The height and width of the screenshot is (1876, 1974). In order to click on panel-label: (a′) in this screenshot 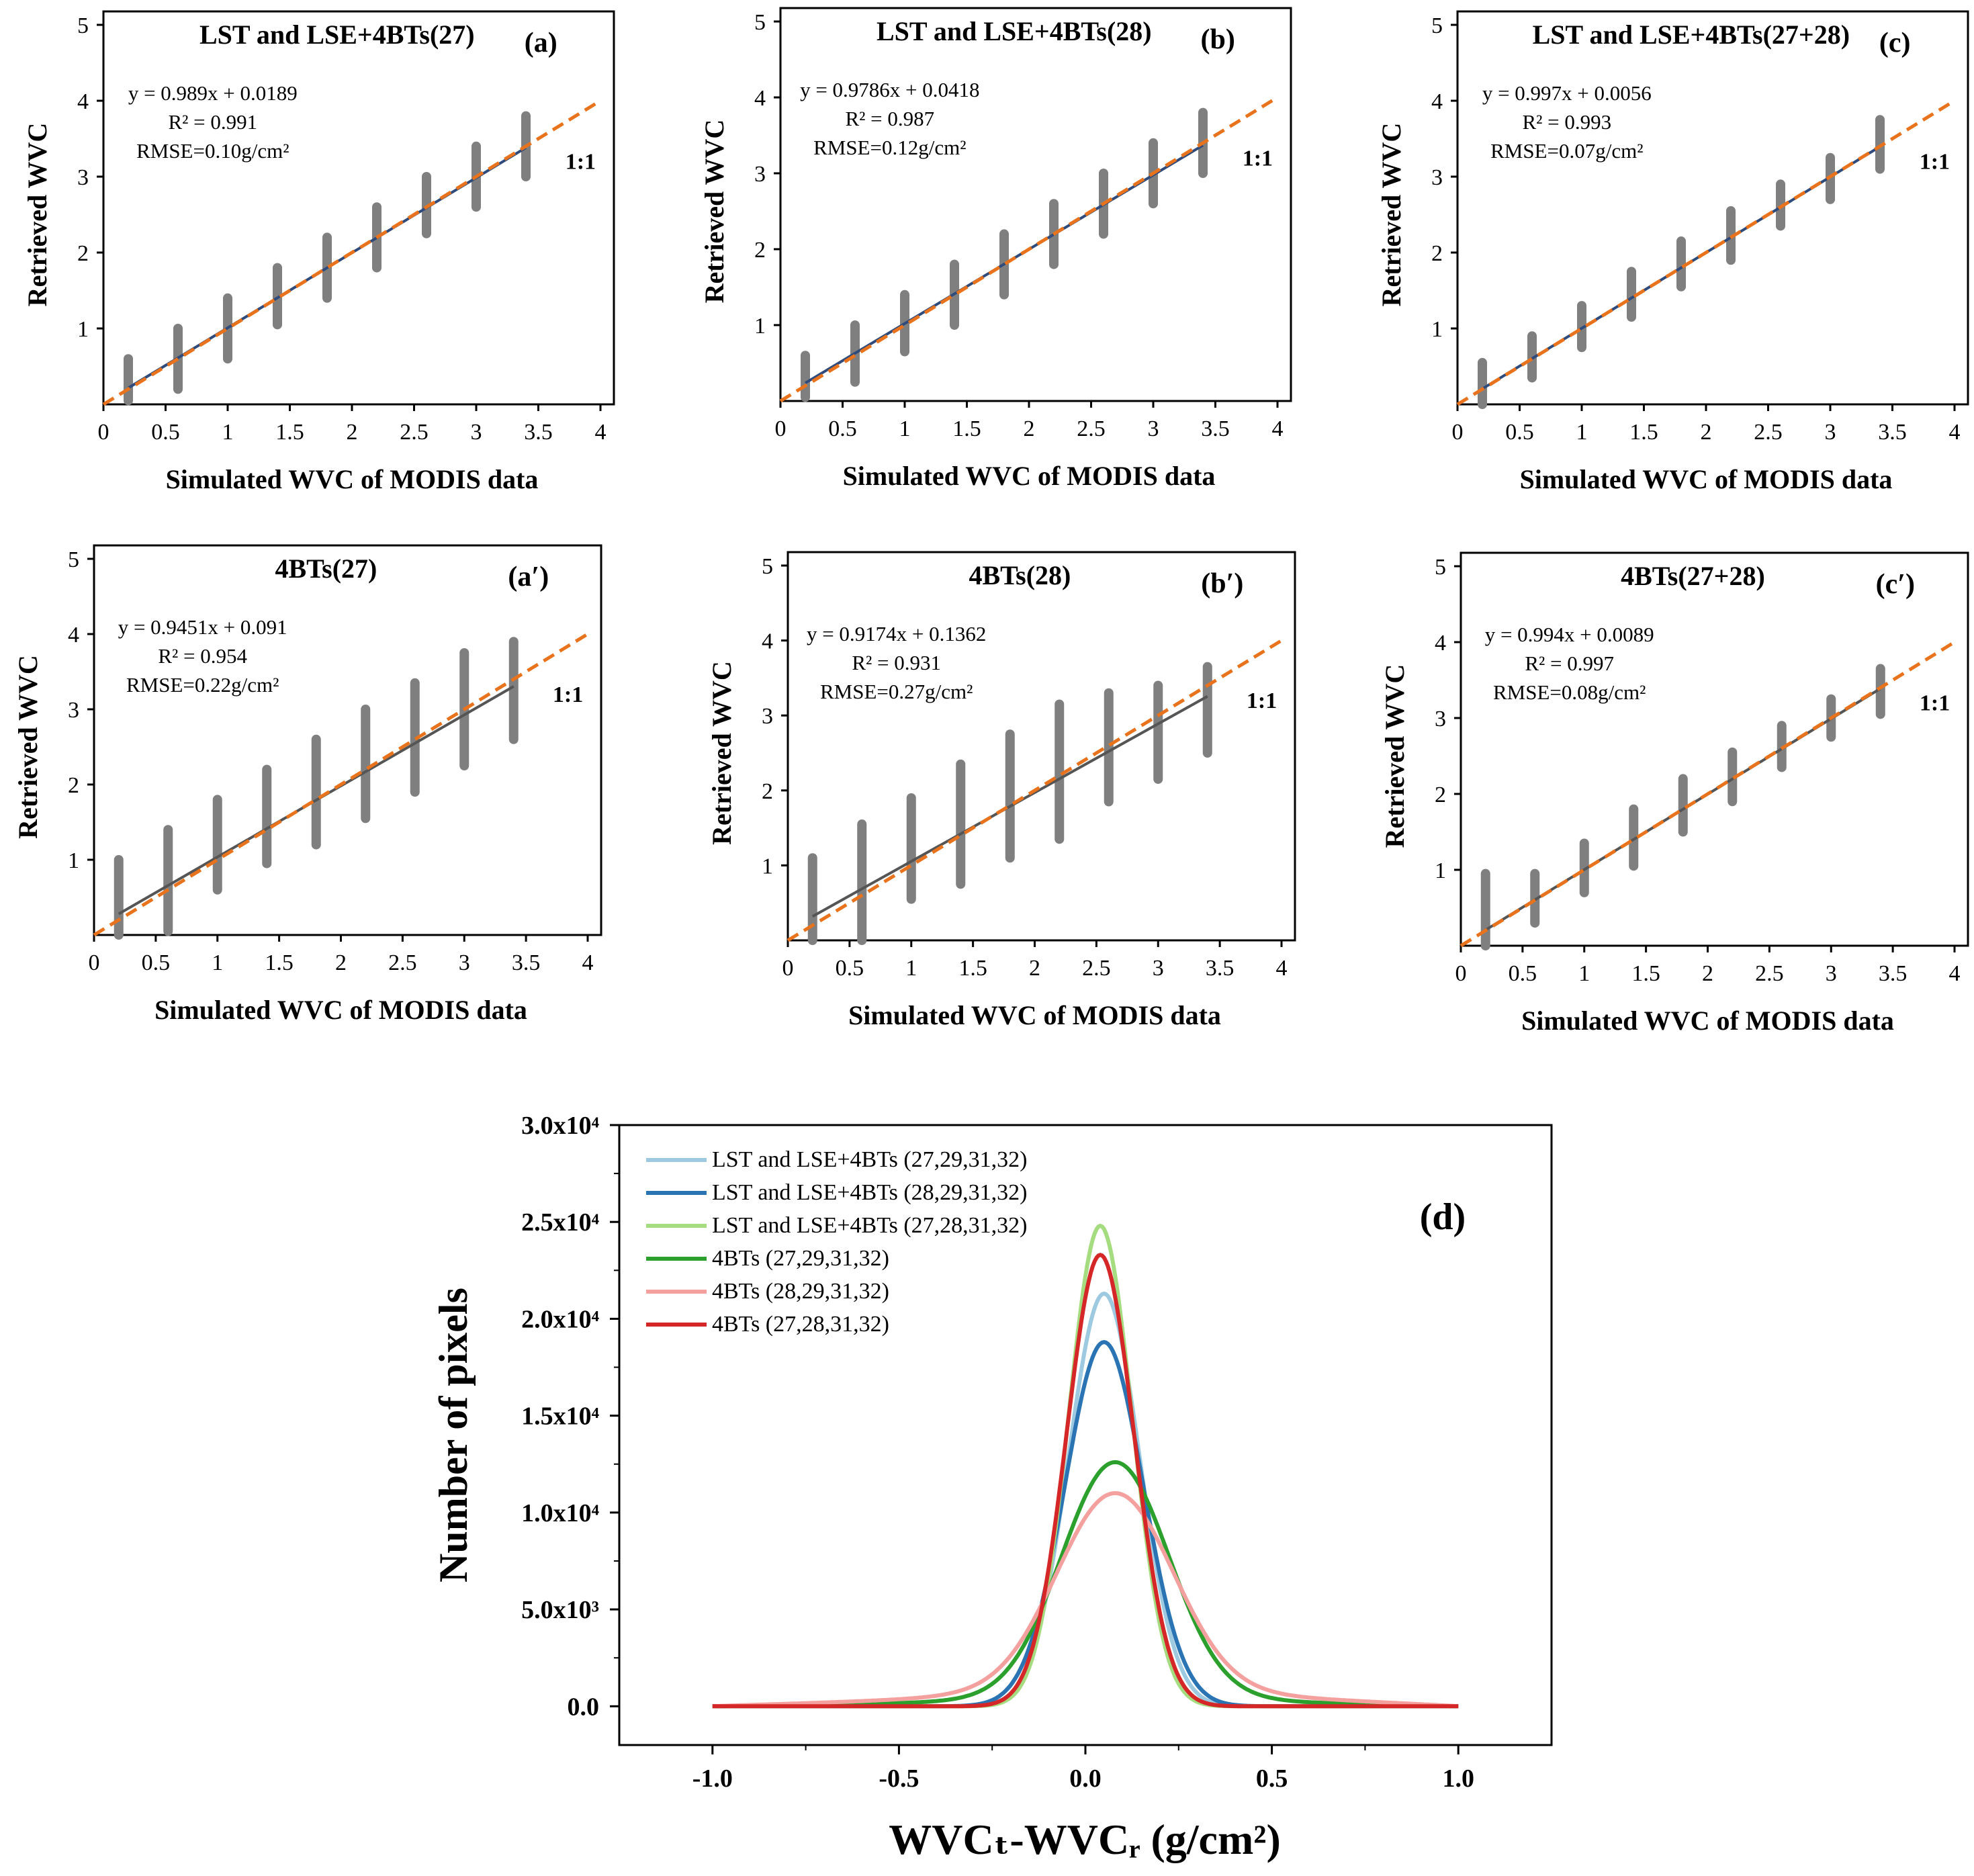, I will do `click(528, 577)`.